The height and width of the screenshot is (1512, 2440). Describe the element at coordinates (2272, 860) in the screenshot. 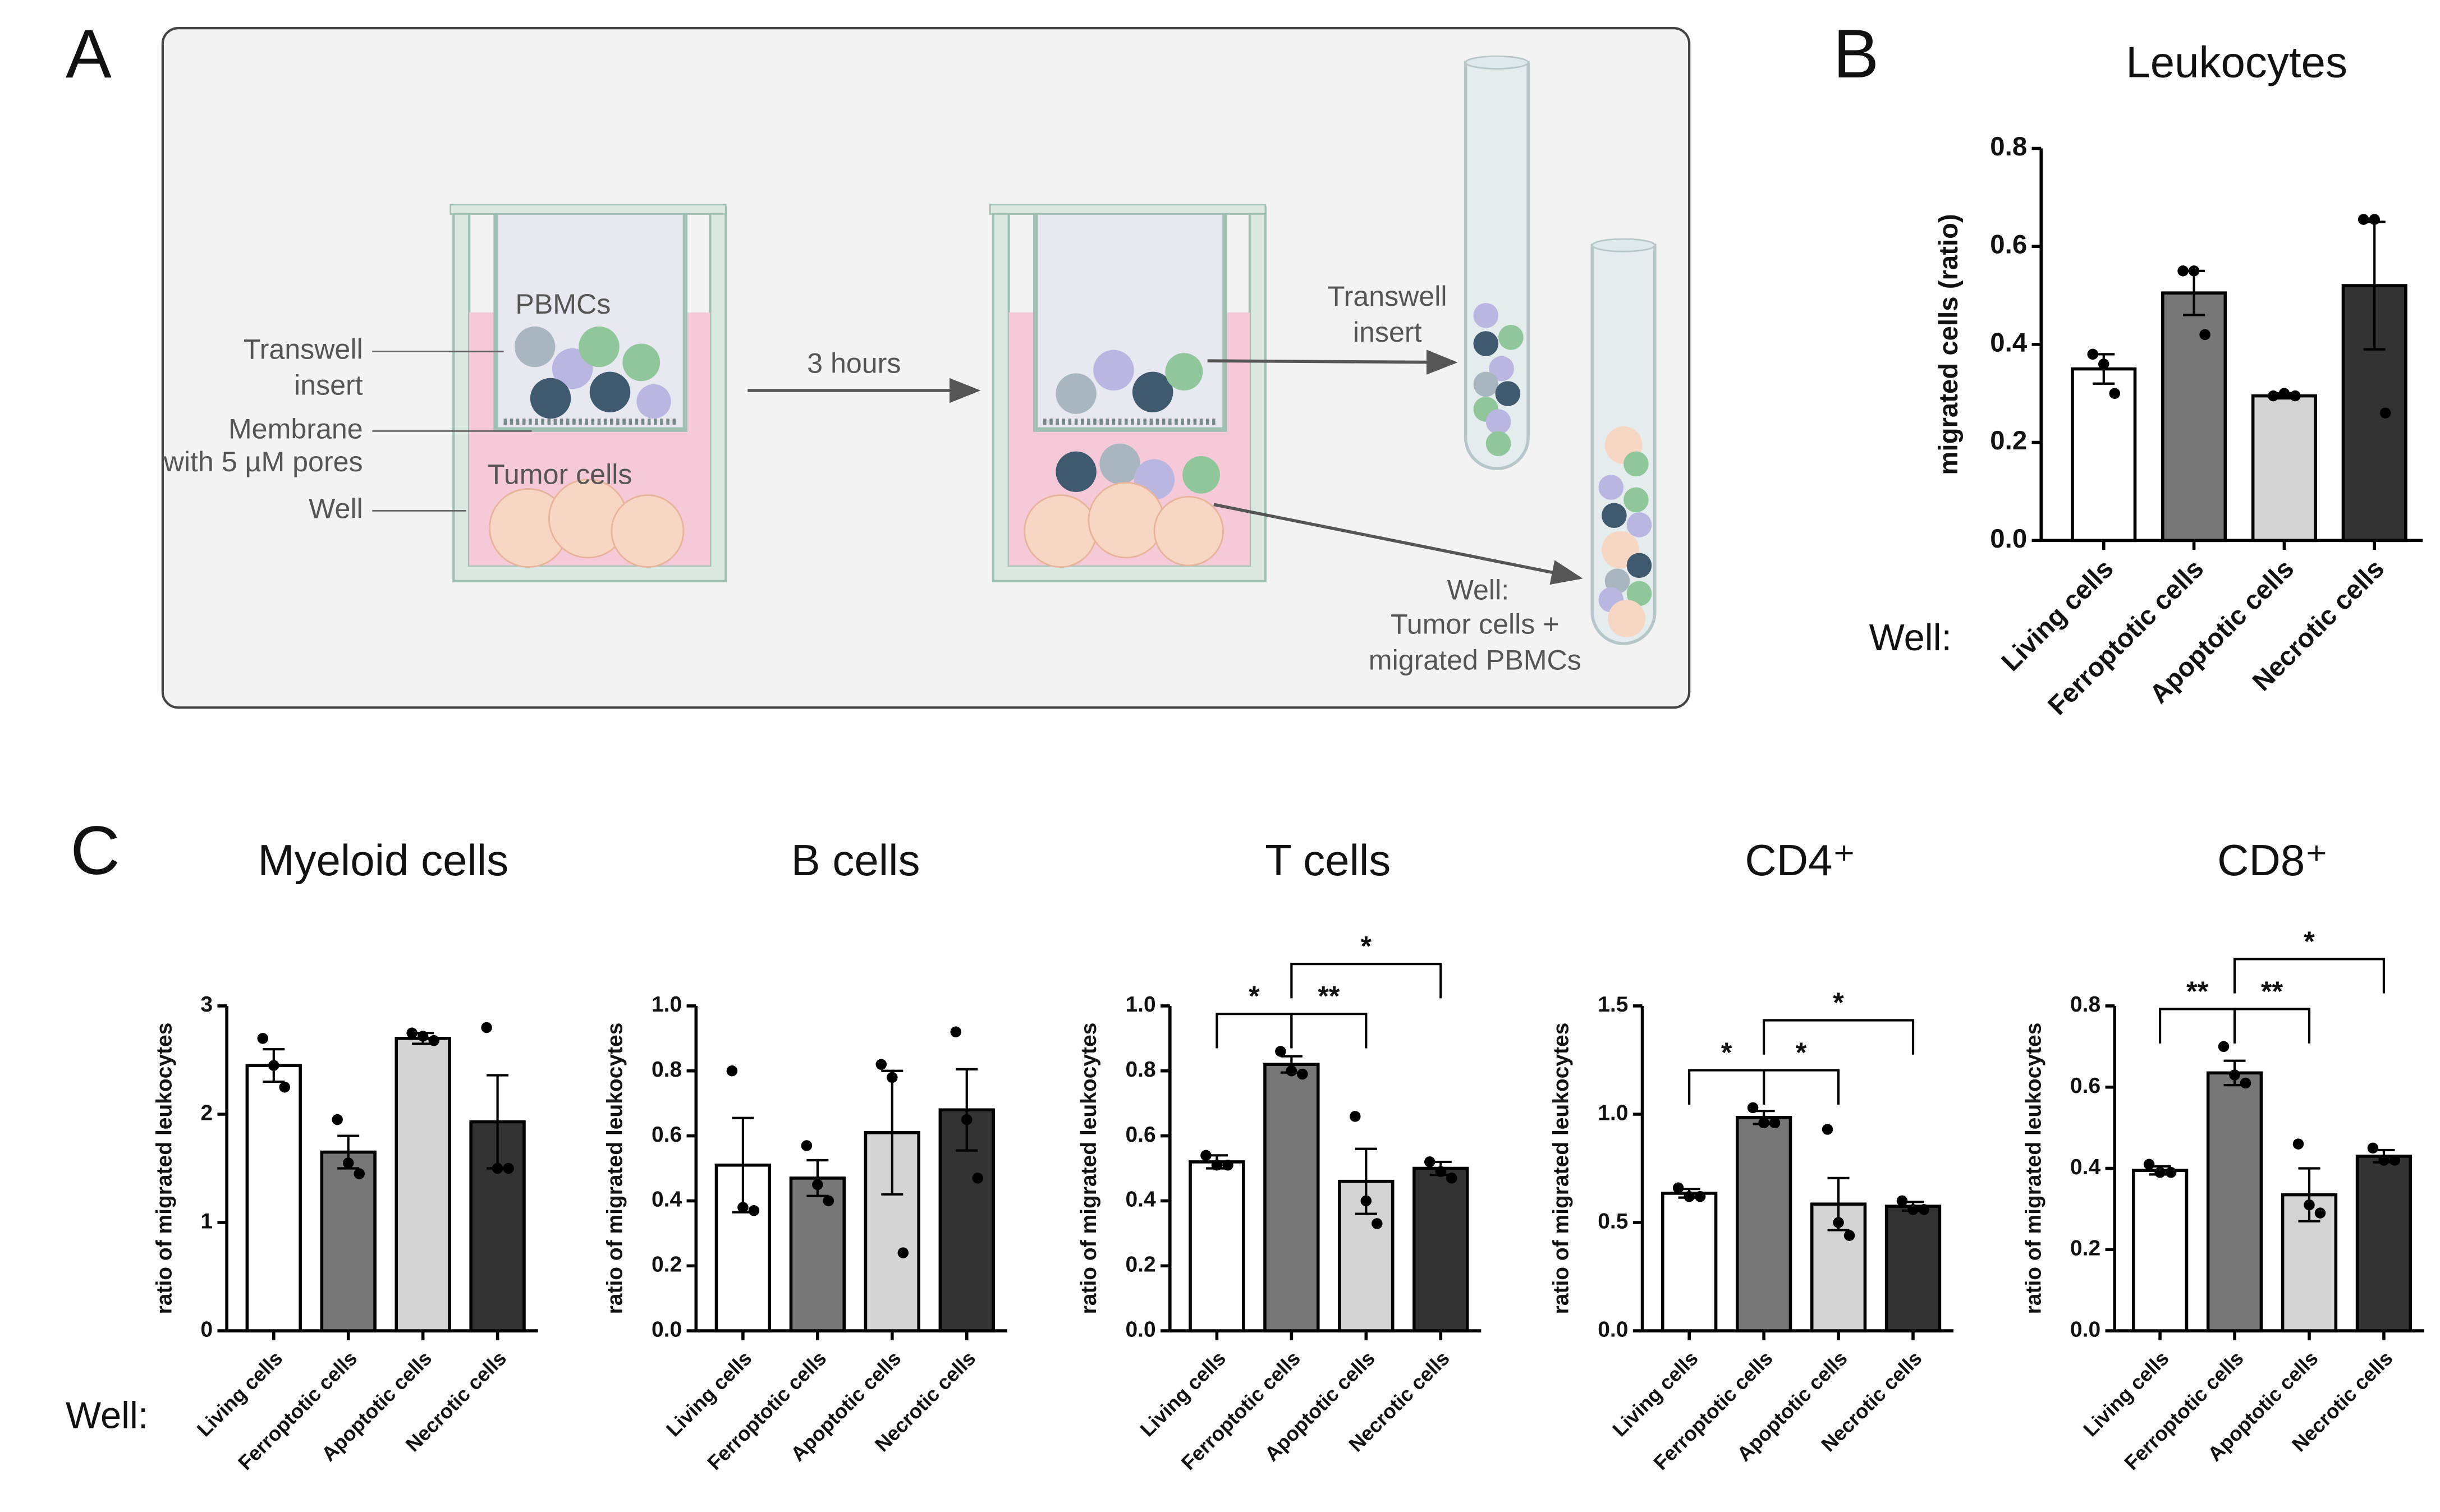

I see `chart-title: CD8⁺` at that location.